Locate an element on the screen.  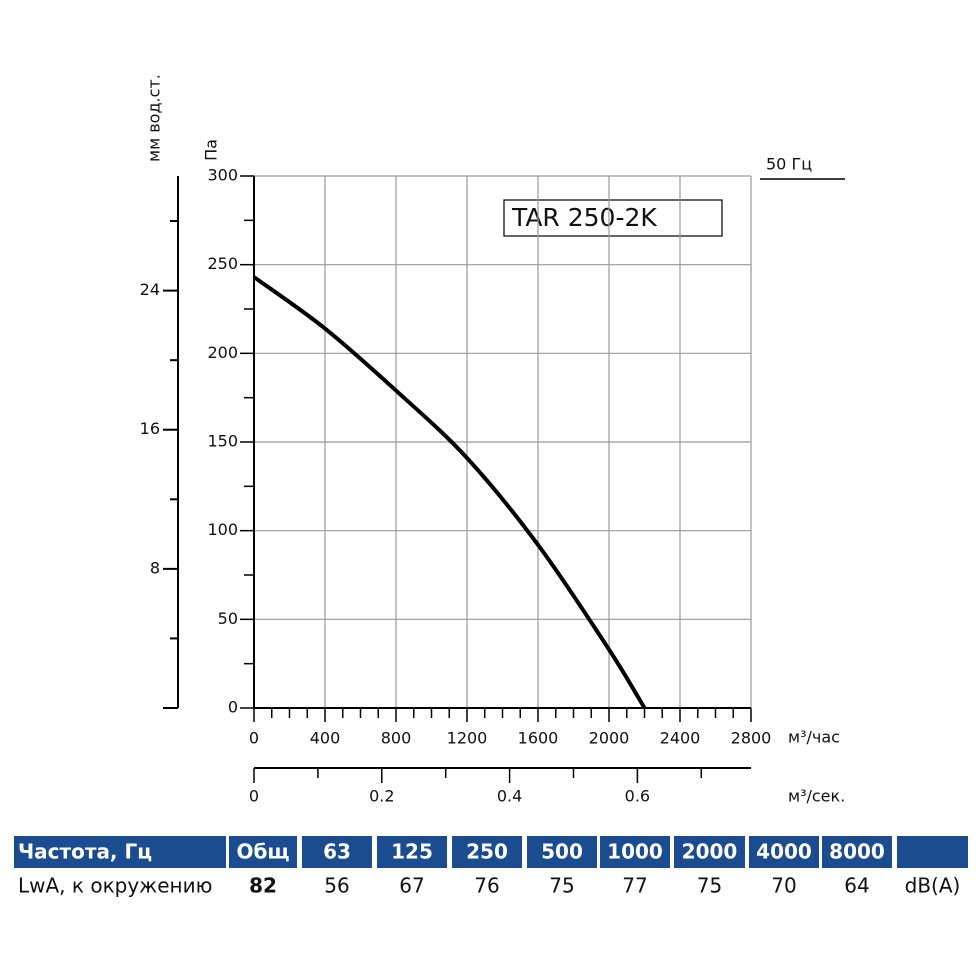
y-tick-label: 300 is located at coordinates (222, 175).